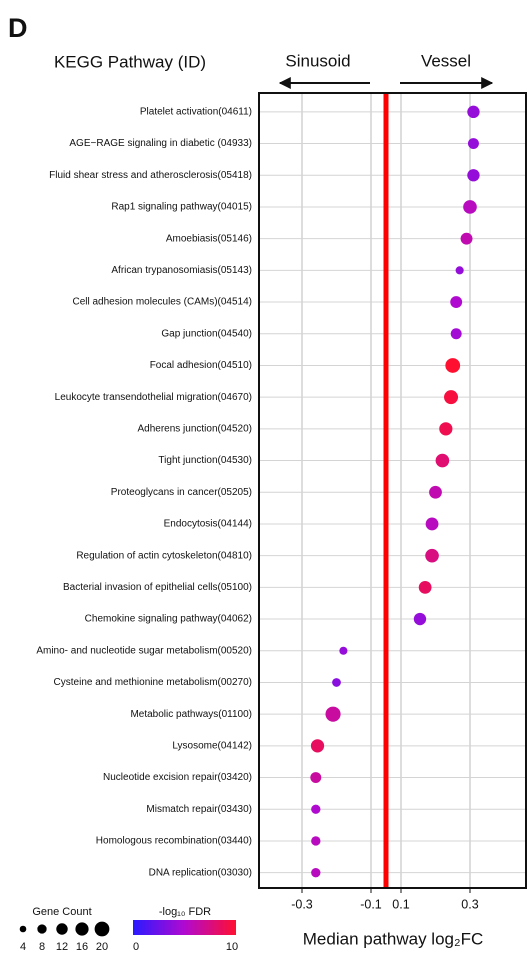  Describe the element at coordinates (302, 904) in the screenshot. I see `x-tick-label: -0.3` at that location.